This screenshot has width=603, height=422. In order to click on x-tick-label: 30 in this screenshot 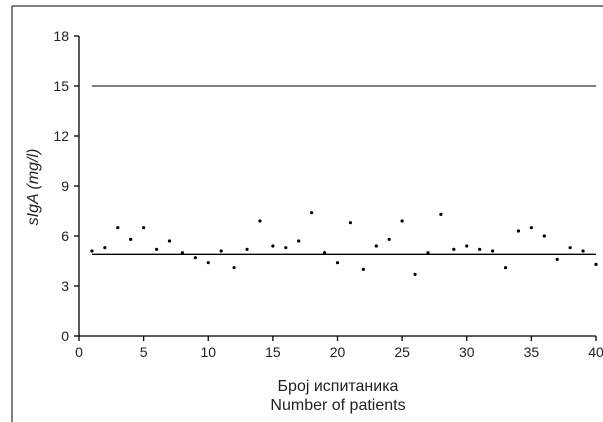, I will do `click(467, 352)`.